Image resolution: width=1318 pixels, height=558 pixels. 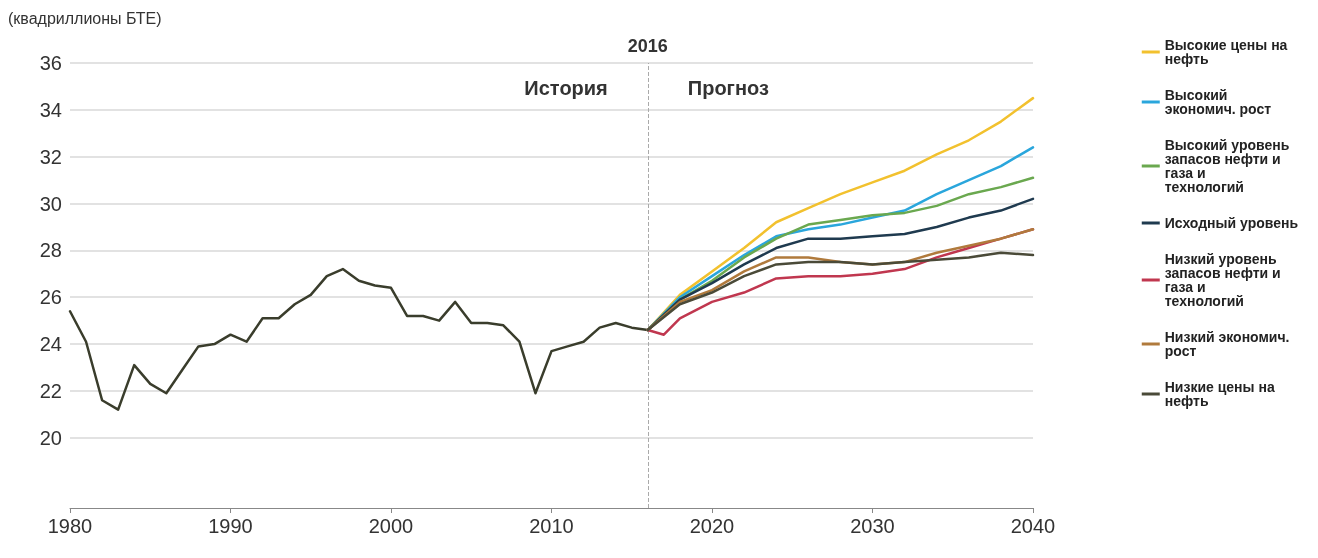 What do you see at coordinates (50, 203) in the screenshot?
I see `y-tick-label: 30` at bounding box center [50, 203].